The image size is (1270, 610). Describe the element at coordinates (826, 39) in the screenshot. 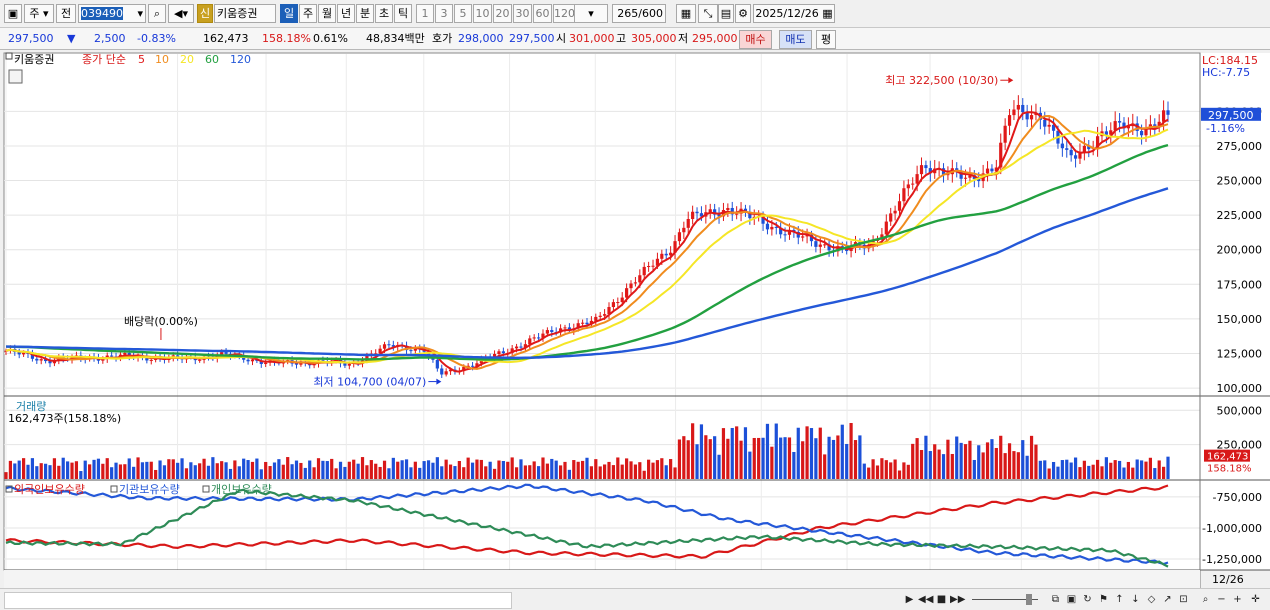

I see `eval-button: 평` at that location.